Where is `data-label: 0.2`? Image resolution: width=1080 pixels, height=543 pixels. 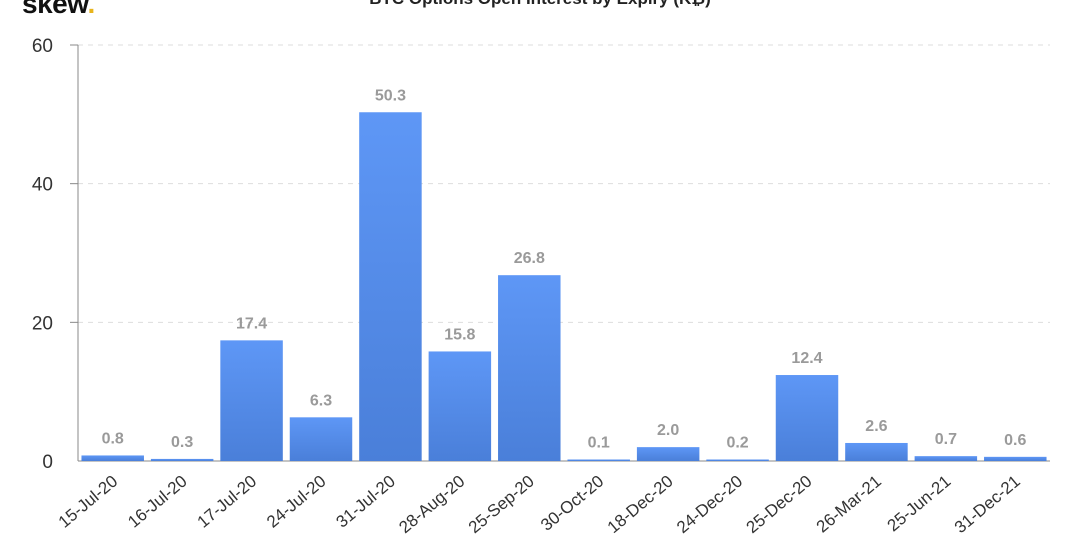 data-label: 0.2 is located at coordinates (737, 443).